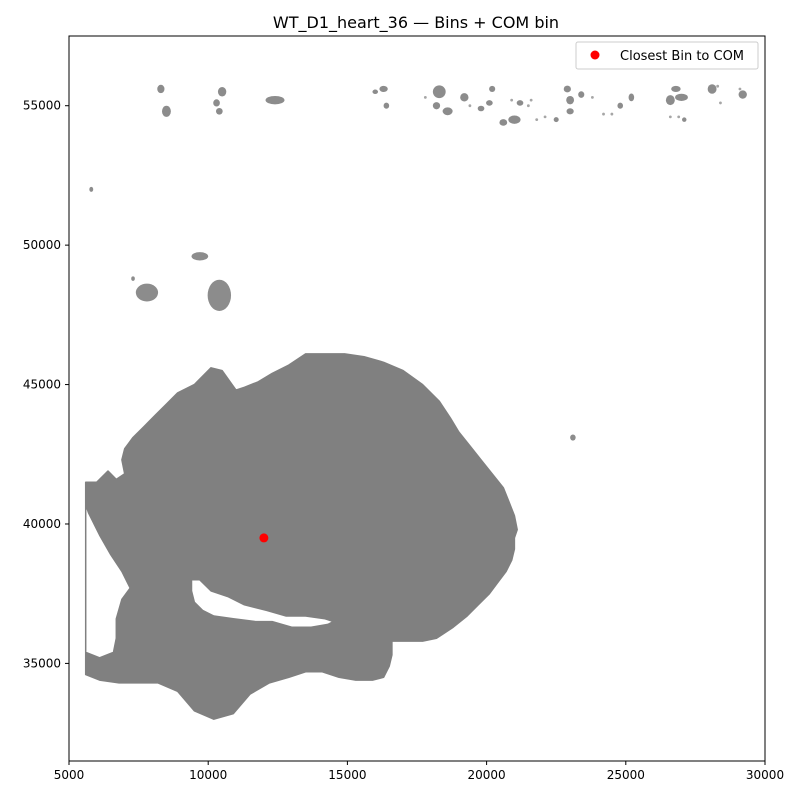  I want to click on y-tick-label: 35000, so click(42, 663).